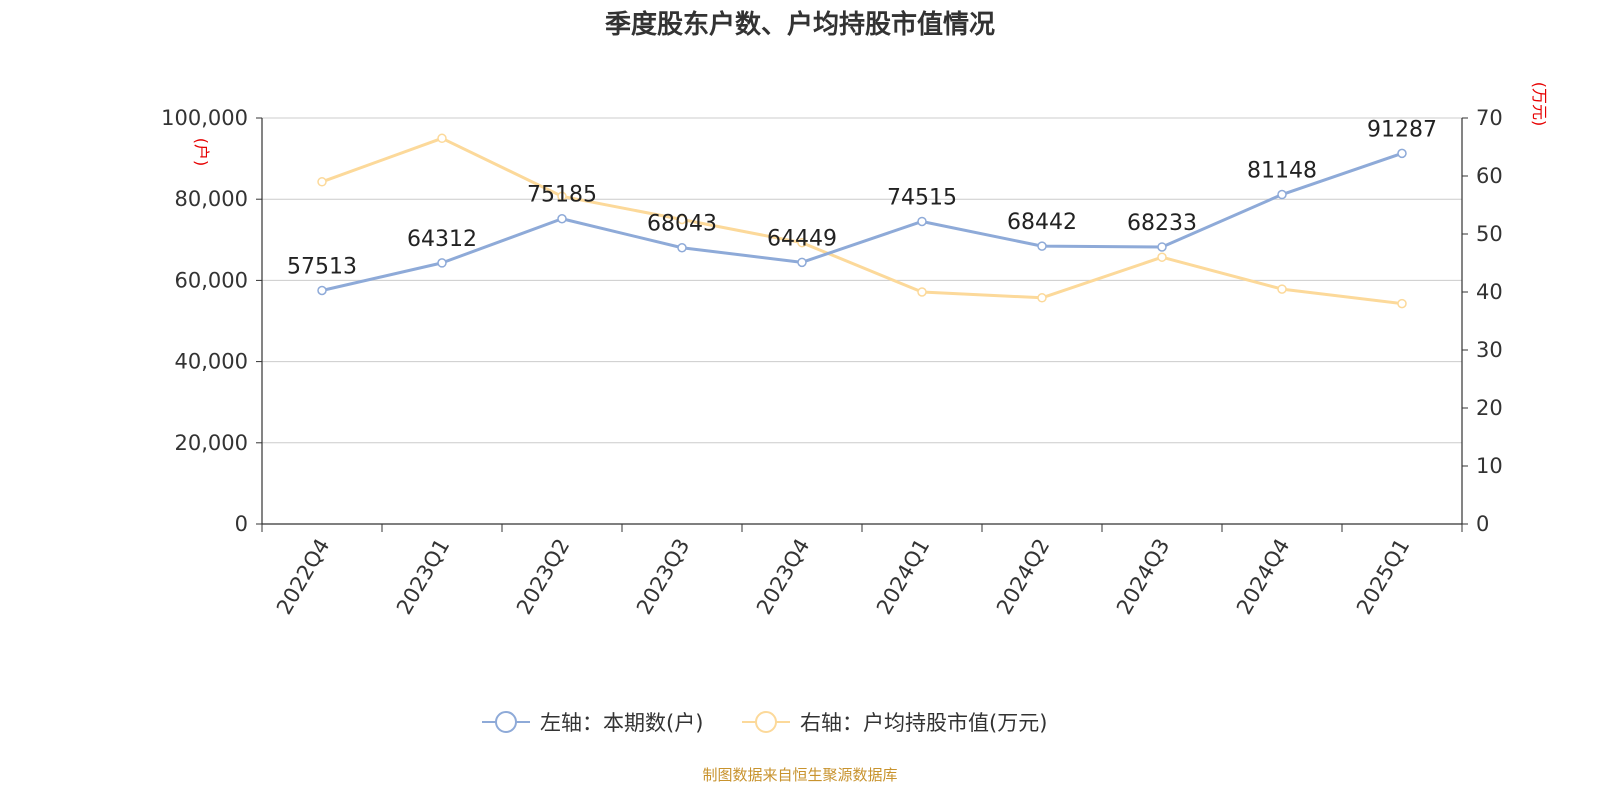 This screenshot has height=800, width=1600. What do you see at coordinates (1162, 223) in the screenshot?
I see `data-label: 68233` at bounding box center [1162, 223].